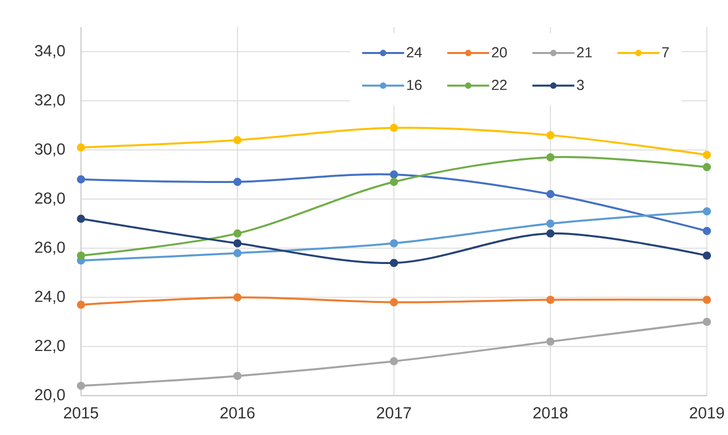 This screenshot has height=435, width=728. Describe the element at coordinates (50, 395) in the screenshot. I see `y-tick-label: 20,0` at that location.